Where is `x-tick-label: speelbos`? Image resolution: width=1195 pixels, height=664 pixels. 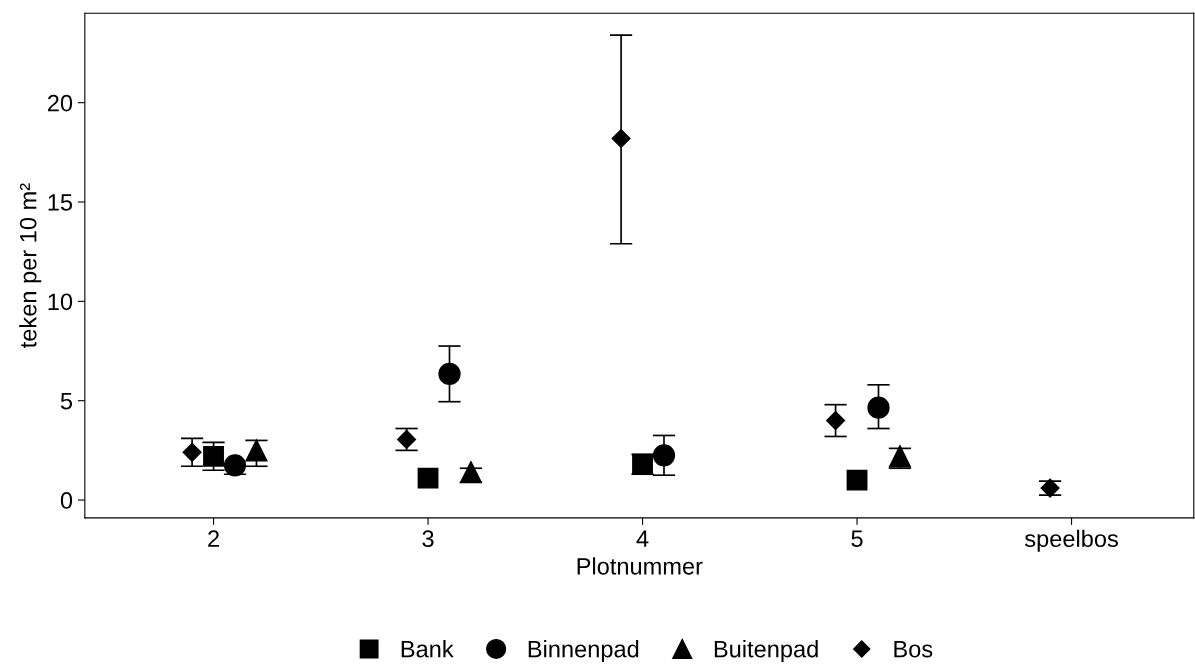
x-tick-label: speelbos is located at coordinates (1071, 540).